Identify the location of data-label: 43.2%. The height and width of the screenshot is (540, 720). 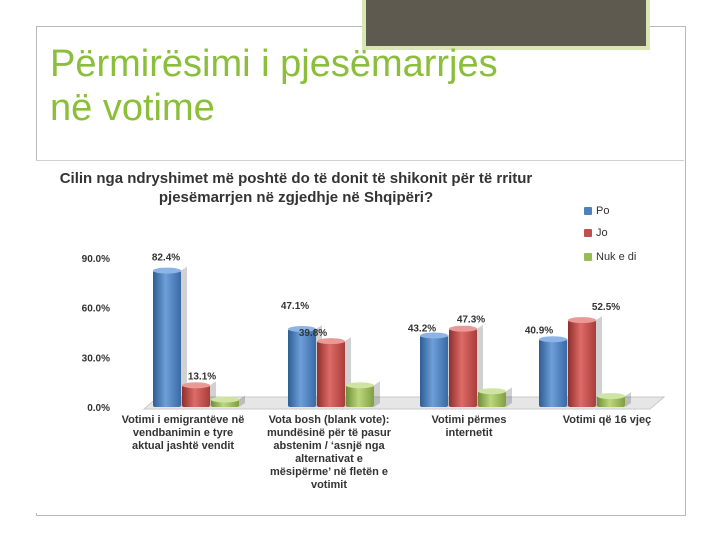
(422, 328).